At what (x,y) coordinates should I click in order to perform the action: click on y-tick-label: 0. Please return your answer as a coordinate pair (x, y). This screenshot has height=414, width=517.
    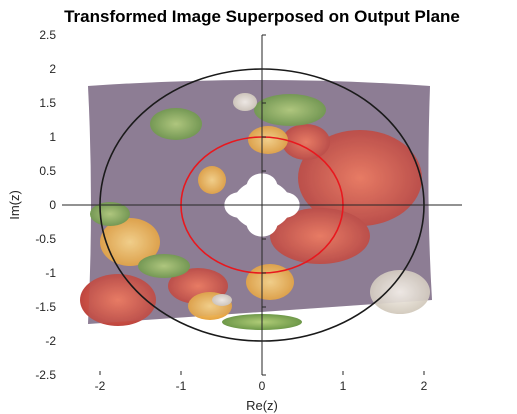
    Looking at the image, I should click on (52, 205).